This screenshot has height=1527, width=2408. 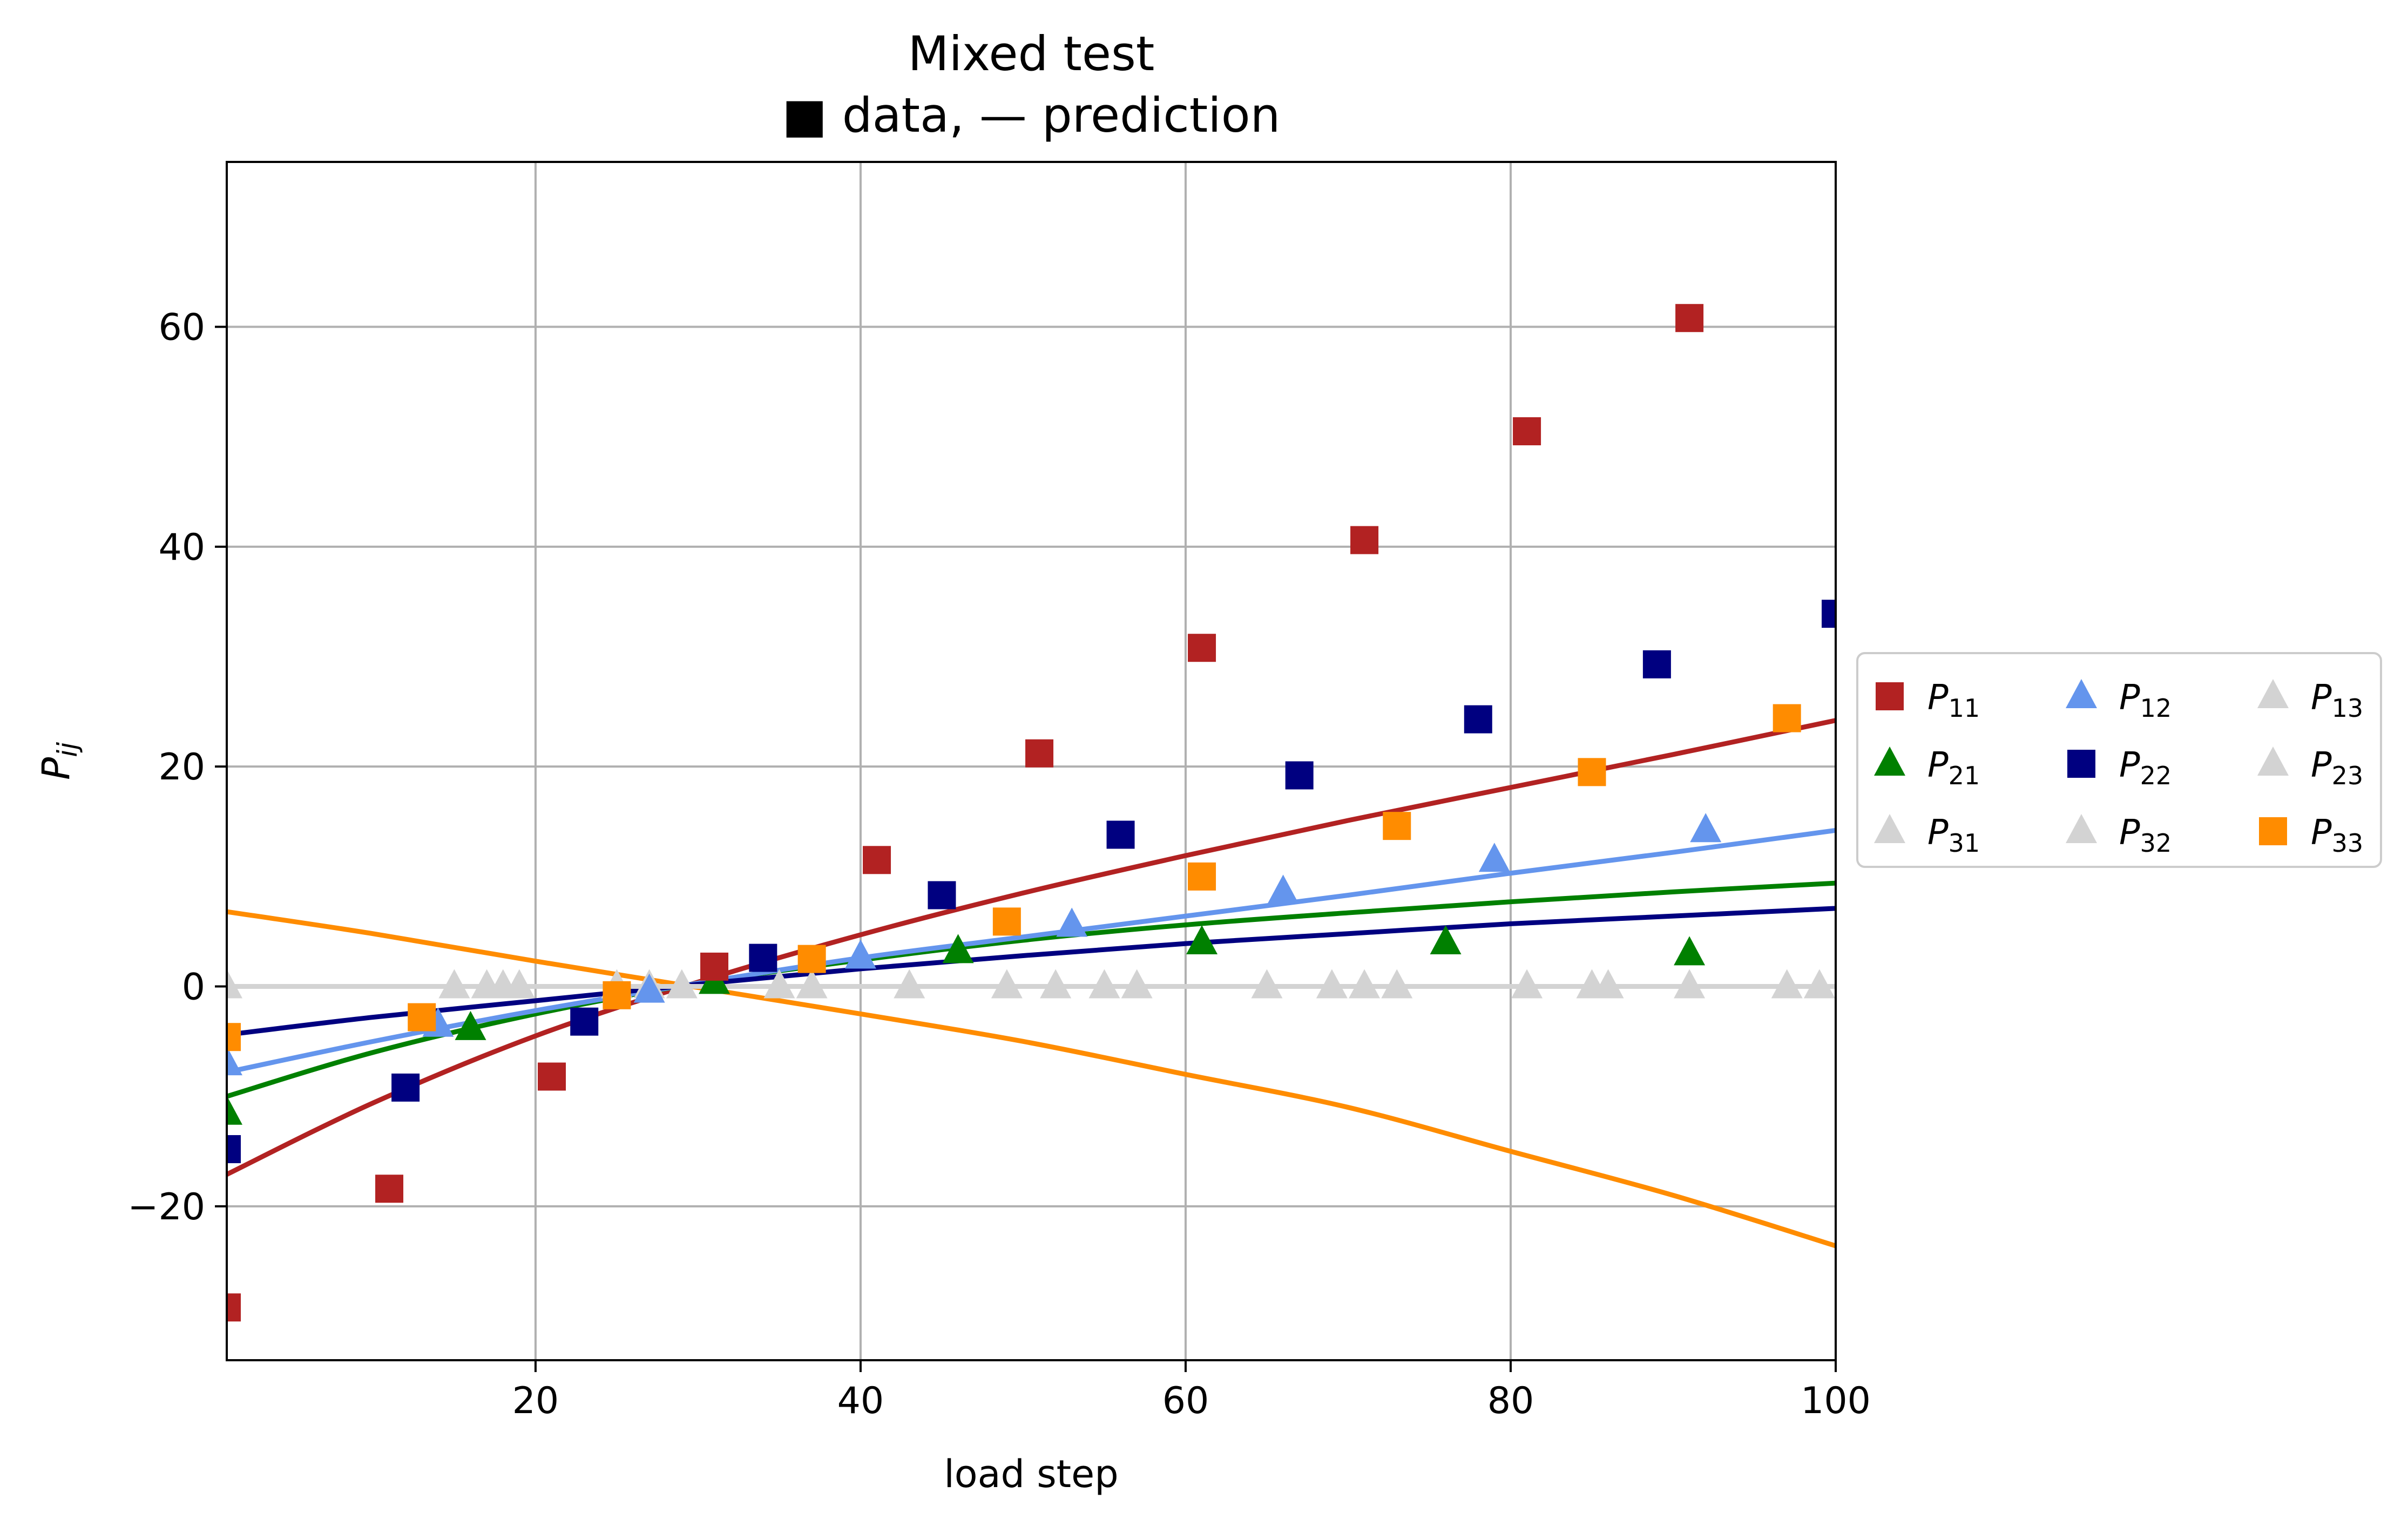 I want to click on x-tick-label: 60, so click(x=1185, y=1401).